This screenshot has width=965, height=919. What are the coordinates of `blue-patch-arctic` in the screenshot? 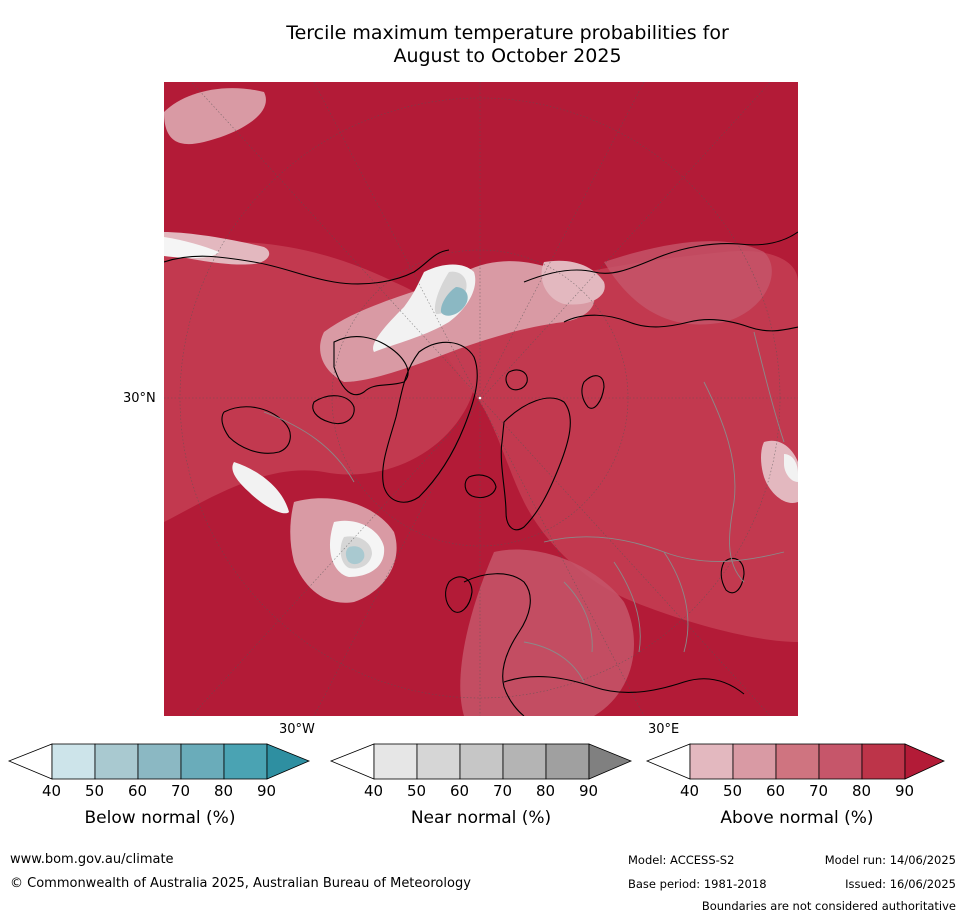 It's located at (454, 301).